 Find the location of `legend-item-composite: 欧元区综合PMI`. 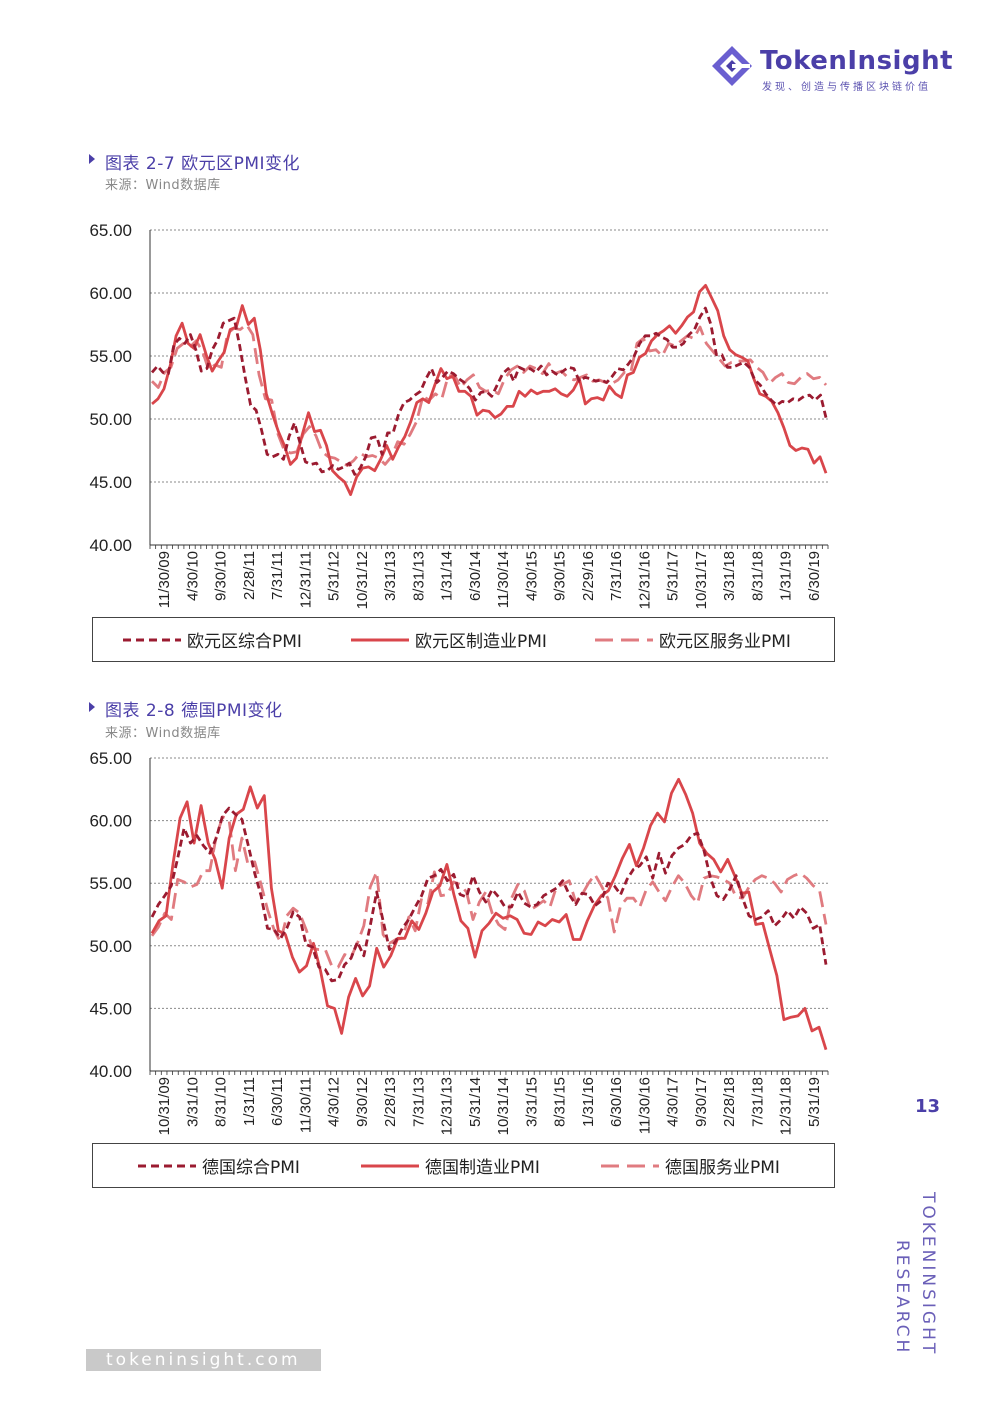

legend-item-composite: 欧元区综合PMI is located at coordinates (212, 639).